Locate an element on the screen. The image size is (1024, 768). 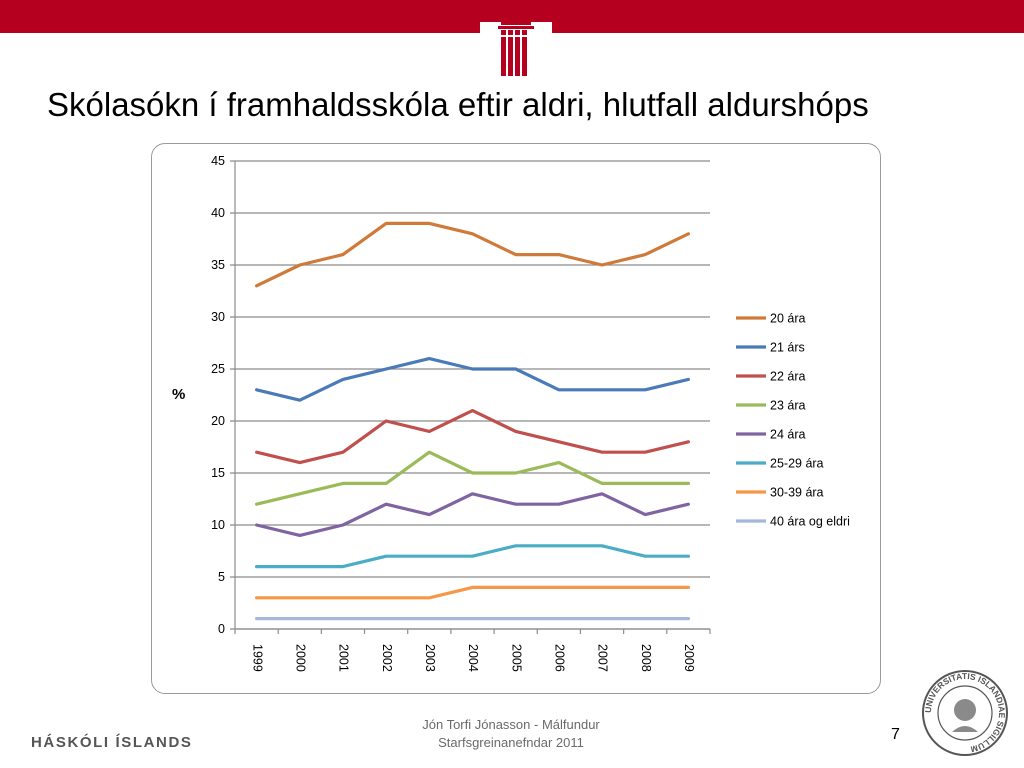
x-tick-label: 2008 is located at coordinates (646, 658).